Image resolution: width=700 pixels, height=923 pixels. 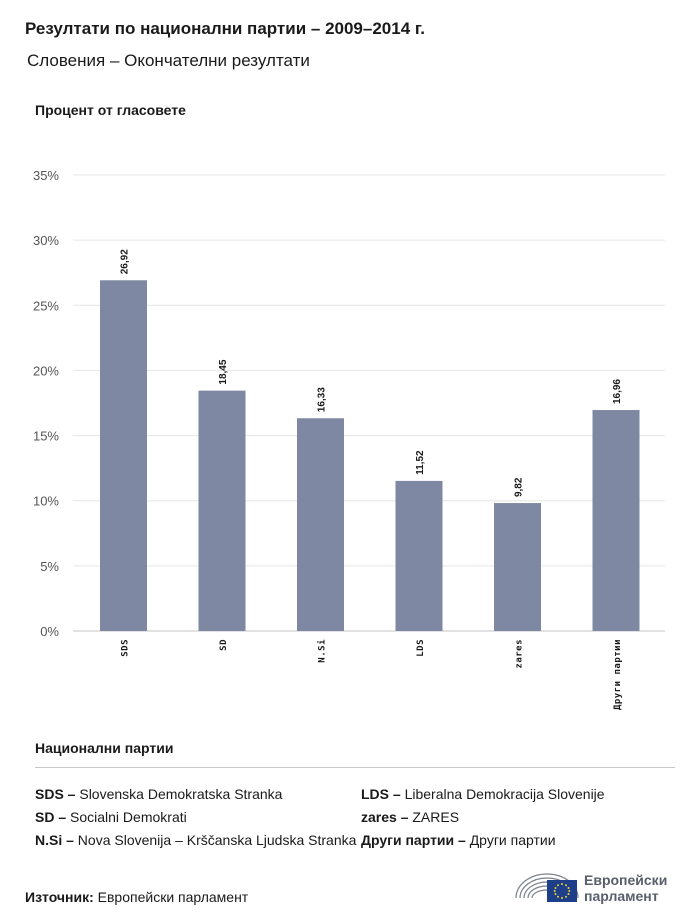 What do you see at coordinates (54, 840) in the screenshot?
I see `legend-abbr: N.Si –` at bounding box center [54, 840].